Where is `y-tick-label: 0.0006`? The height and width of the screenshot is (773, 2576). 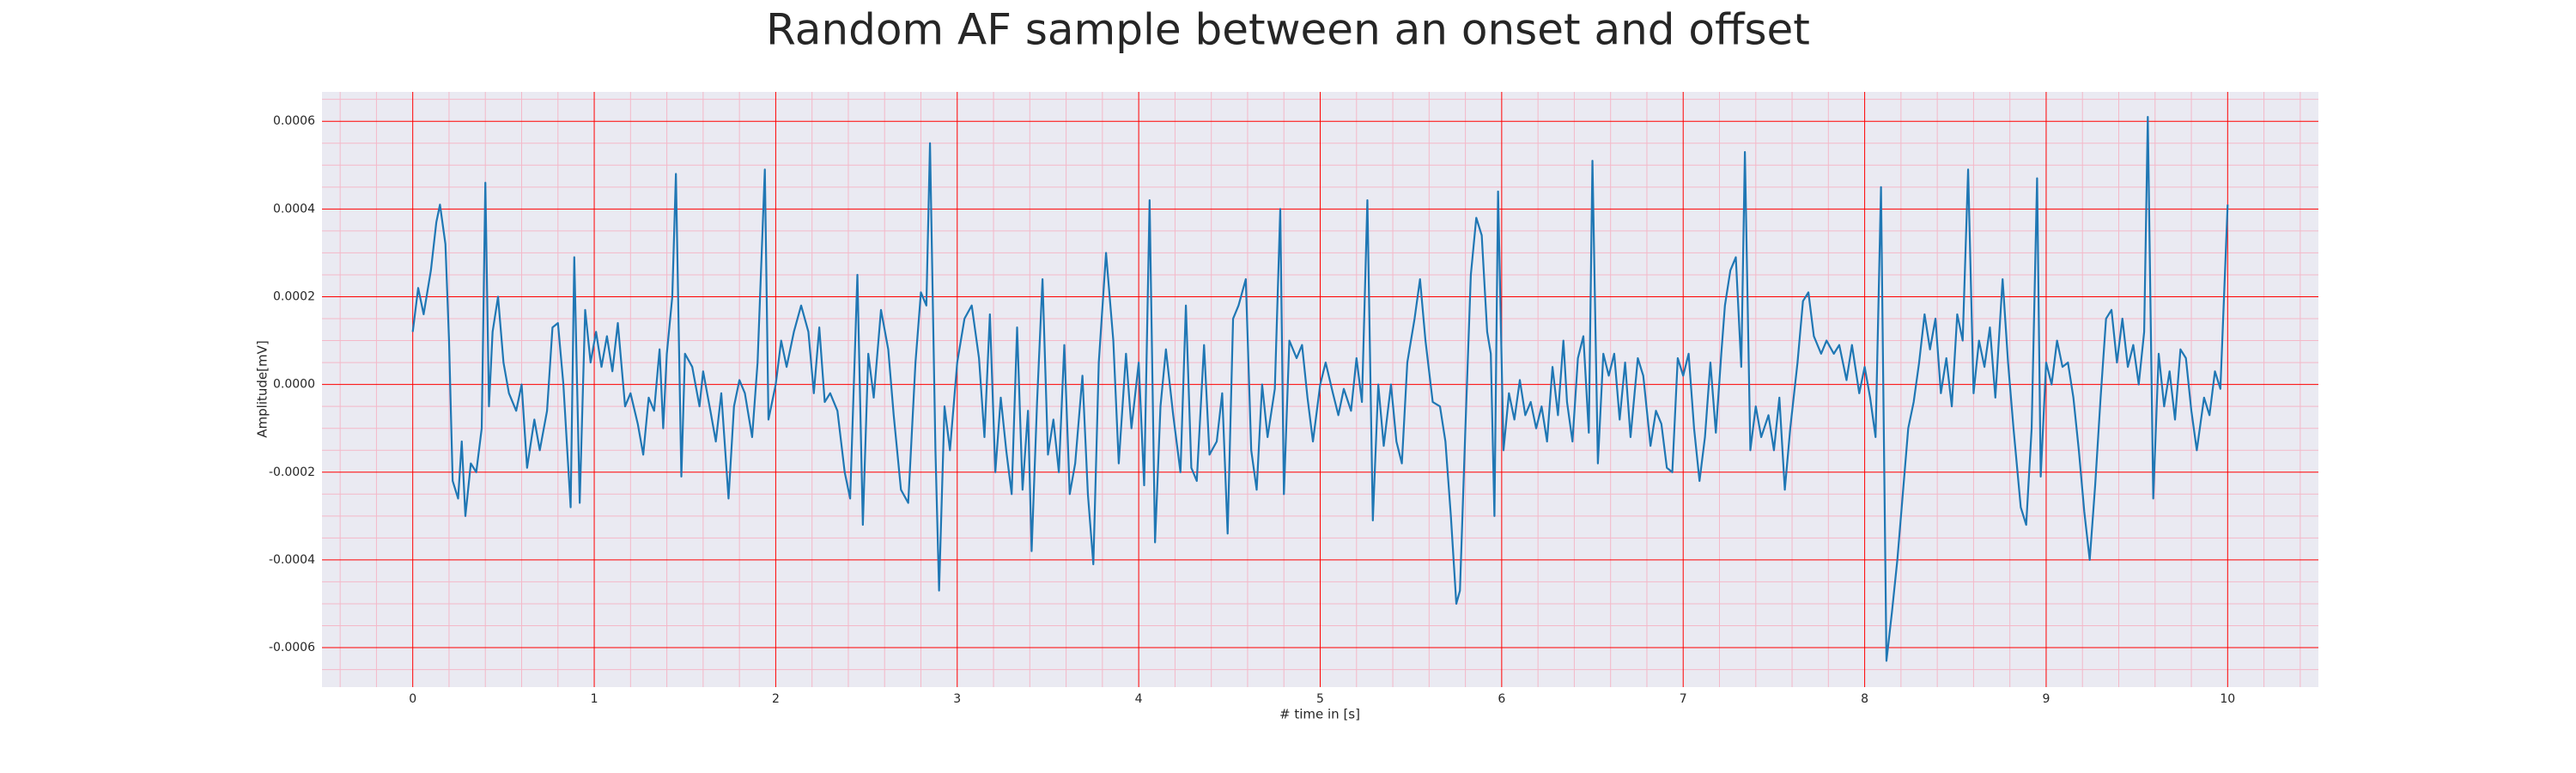
y-tick-label: 0.0006 is located at coordinates (294, 121).